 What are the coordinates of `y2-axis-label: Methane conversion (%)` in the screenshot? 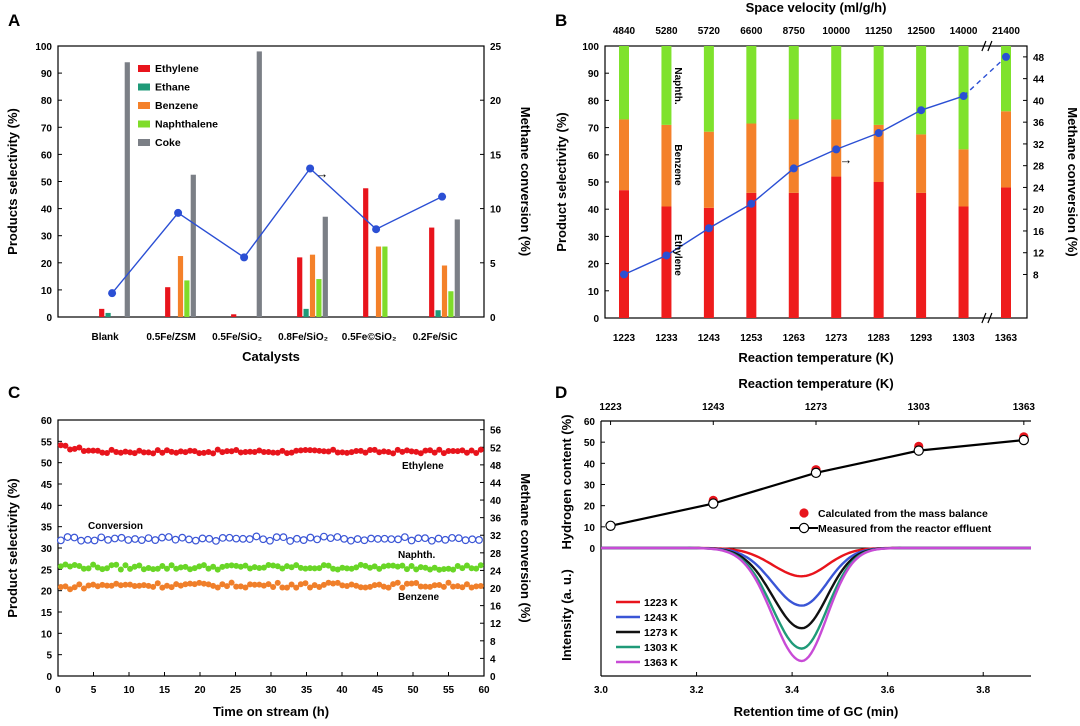 It's located at (525, 182).